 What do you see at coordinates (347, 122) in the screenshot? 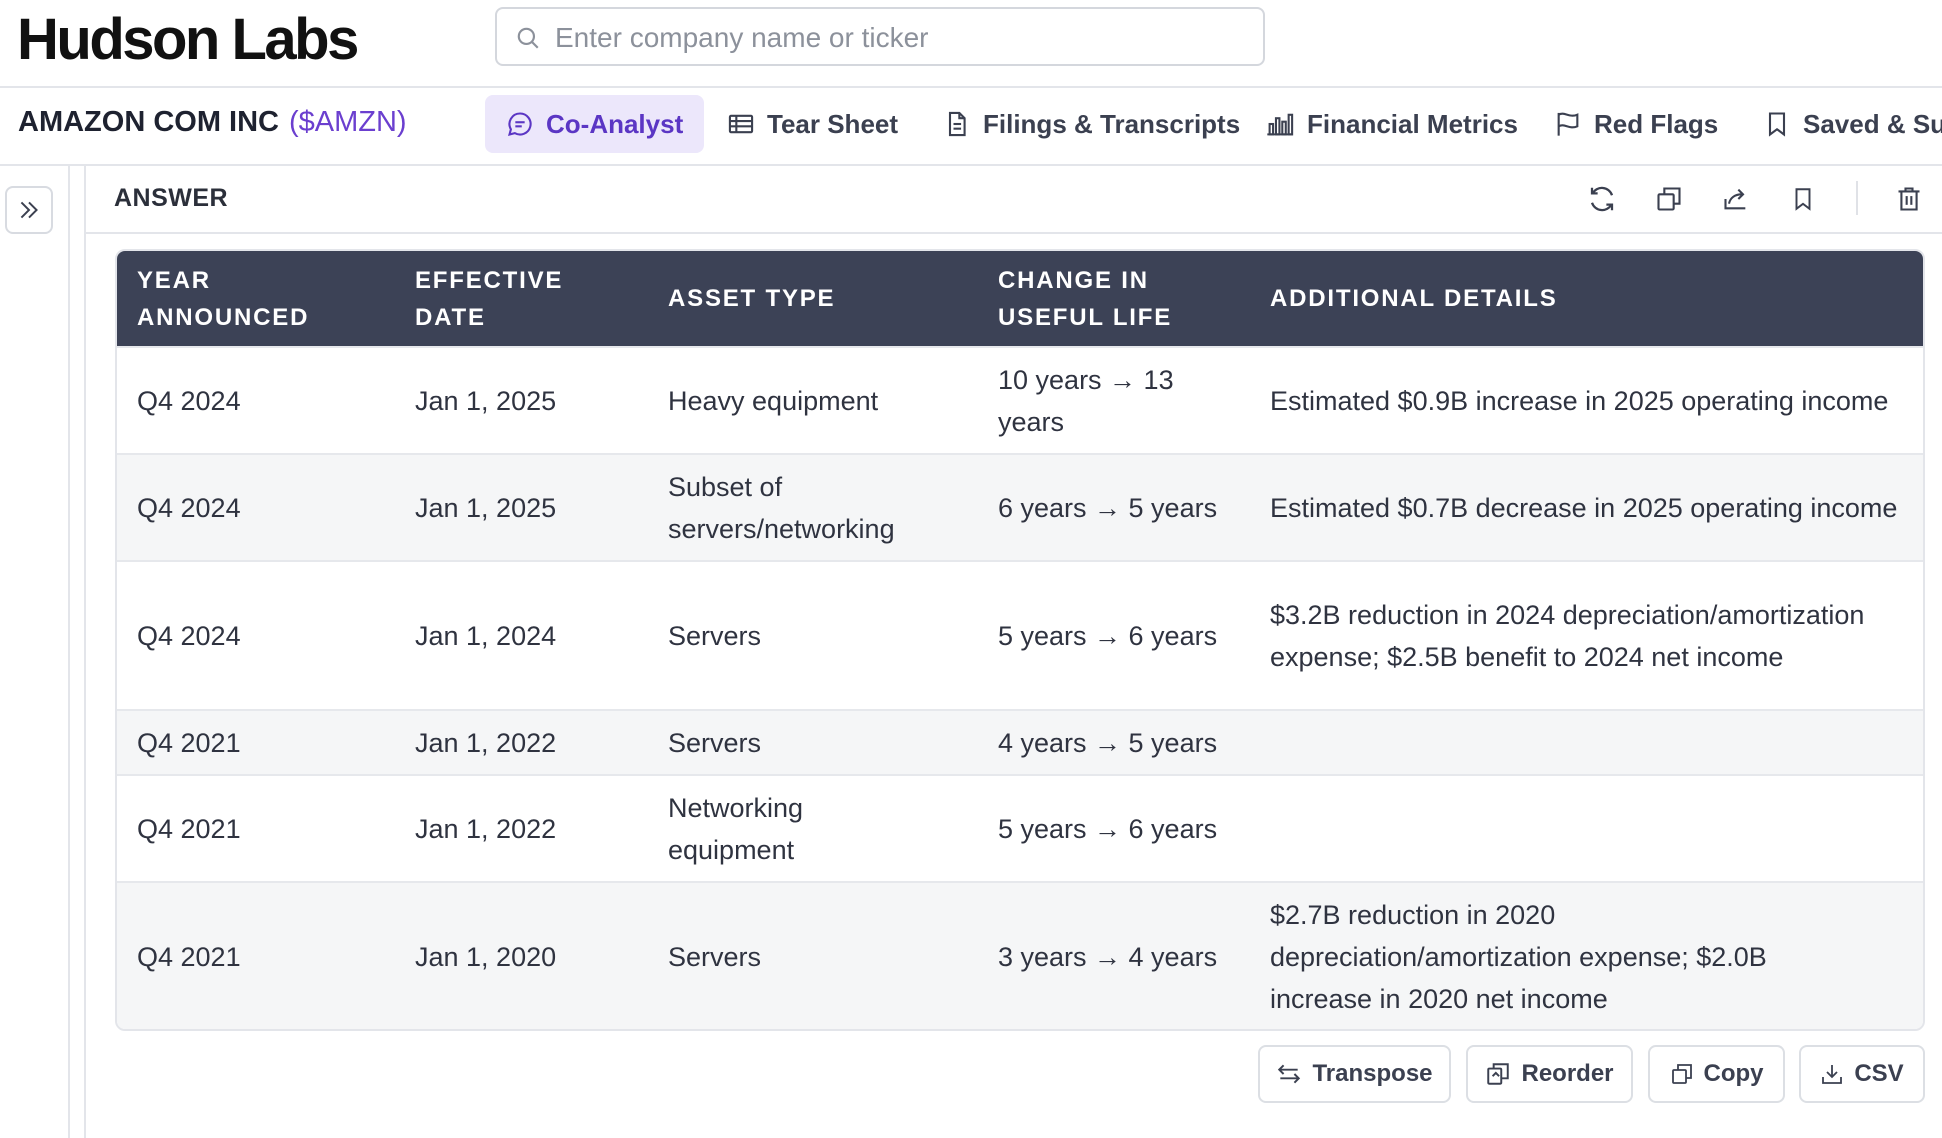
I see `company-ticker: ($AMZN)` at bounding box center [347, 122].